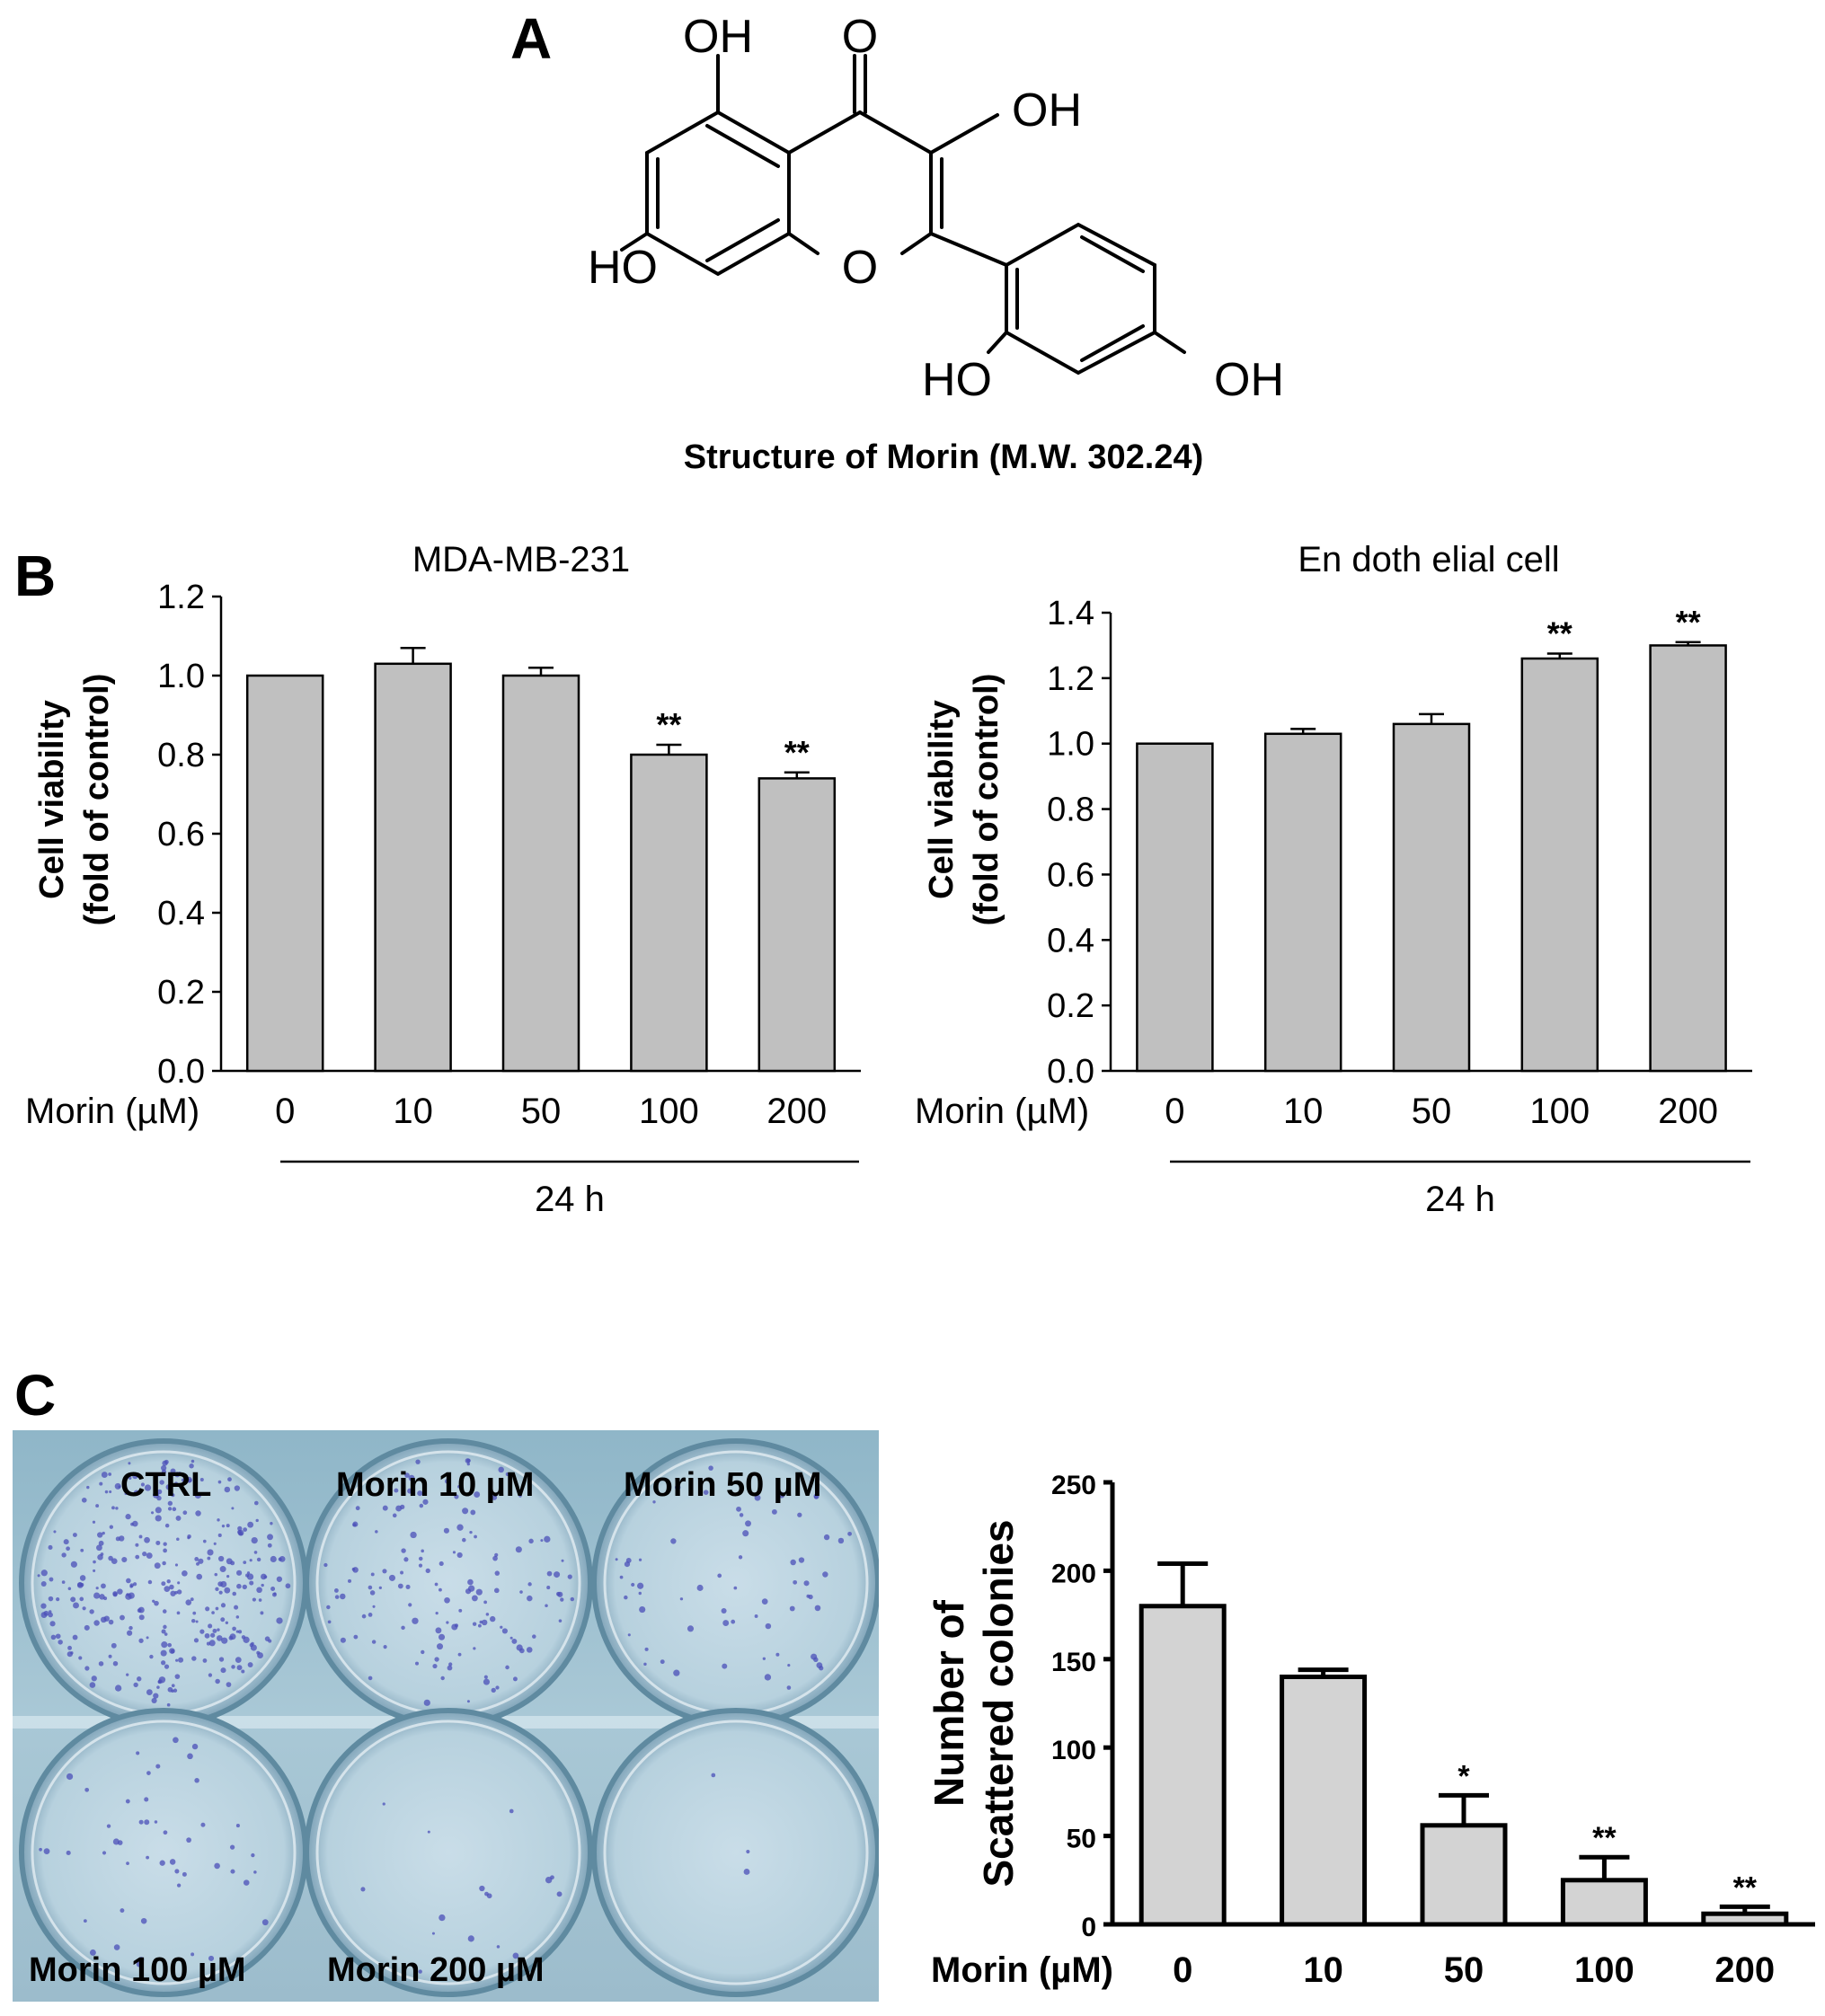 This screenshot has height=2016, width=1825. Describe the element at coordinates (1073, 1663) in the screenshot. I see `y-tick-label: 150` at that location.